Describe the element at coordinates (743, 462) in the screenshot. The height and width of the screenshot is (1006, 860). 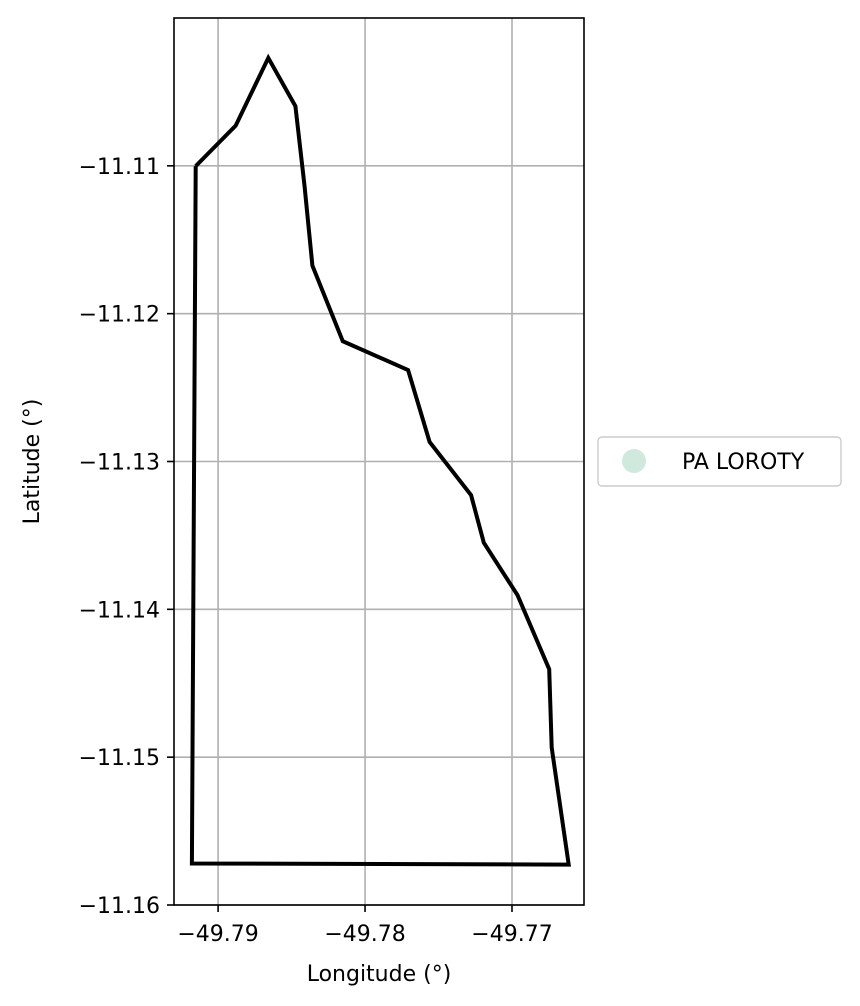
I see `legend-label: PA LOROTY` at that location.